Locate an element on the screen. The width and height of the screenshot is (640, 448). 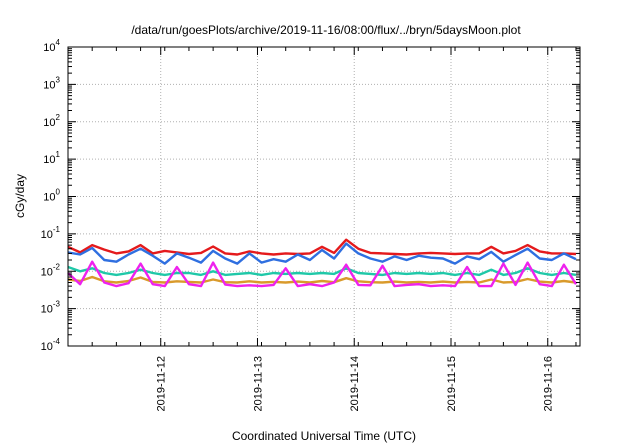
series-layer is located at coordinates (322, 263).